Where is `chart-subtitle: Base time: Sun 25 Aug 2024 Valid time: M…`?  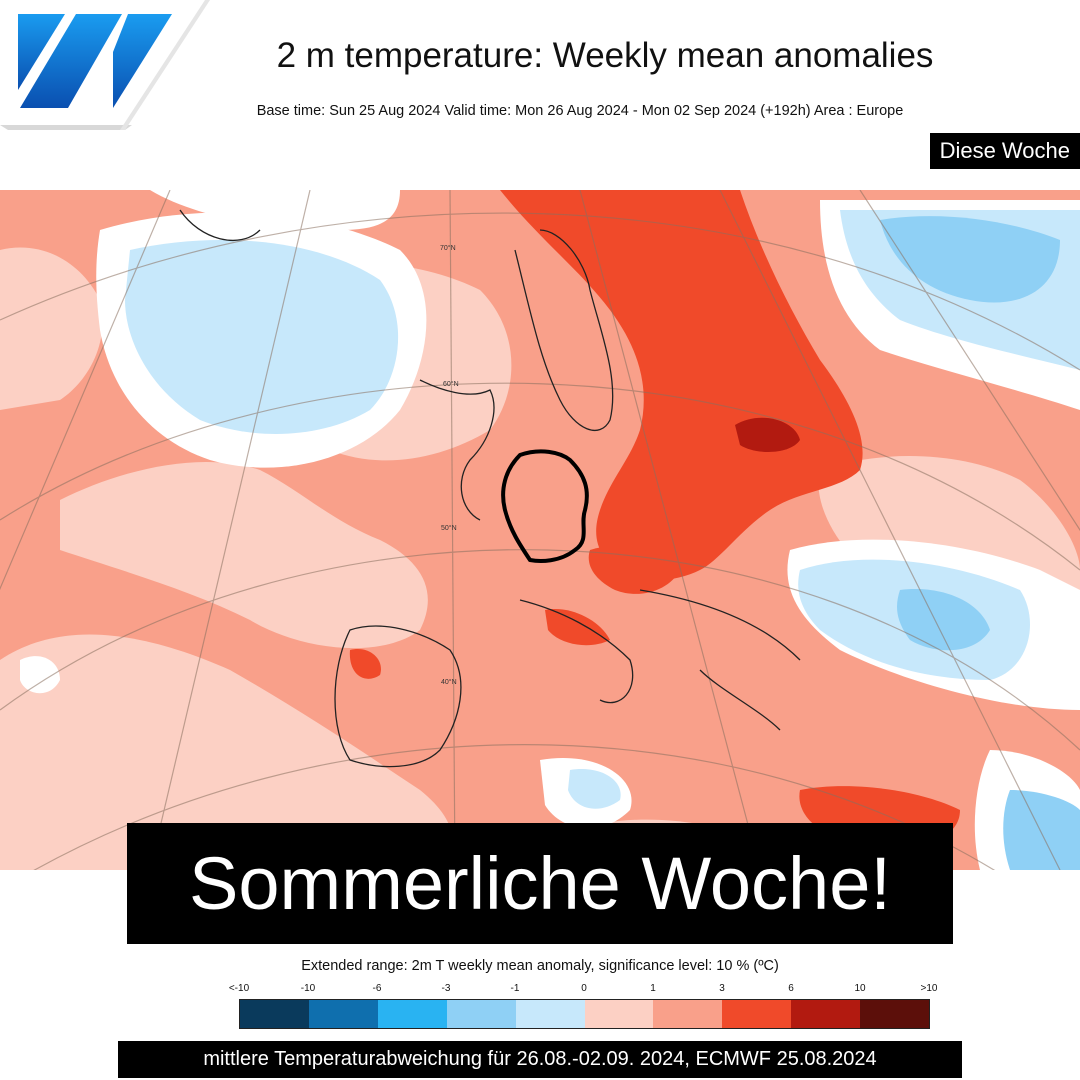
chart-subtitle: Base time: Sun 25 Aug 2024 Valid time: M… is located at coordinates (580, 111).